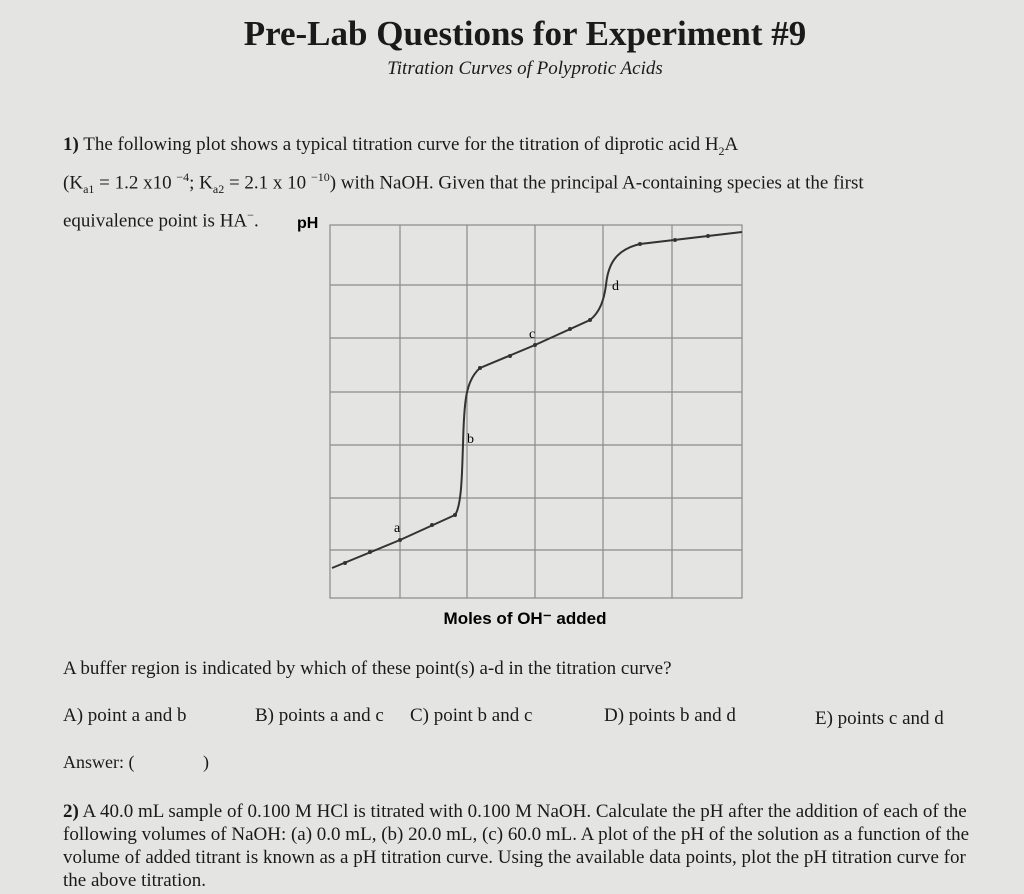  Describe the element at coordinates (525, 68) in the screenshot. I see `subtitle: Titration Curves of Polyprotic Acids` at that location.